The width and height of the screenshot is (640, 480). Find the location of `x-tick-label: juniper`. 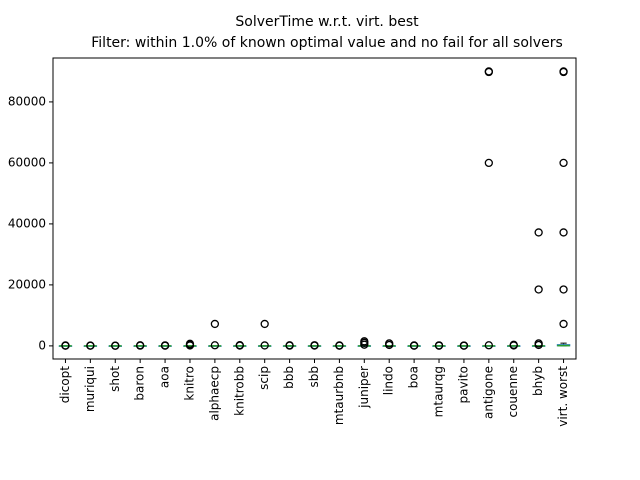

x-tick-label: juniper is located at coordinates (364, 387).